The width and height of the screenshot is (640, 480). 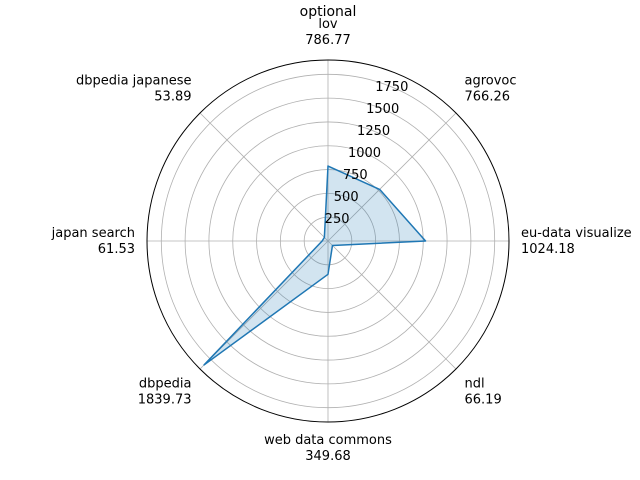 I want to click on radial-tick-label: 1000, so click(x=364, y=153).